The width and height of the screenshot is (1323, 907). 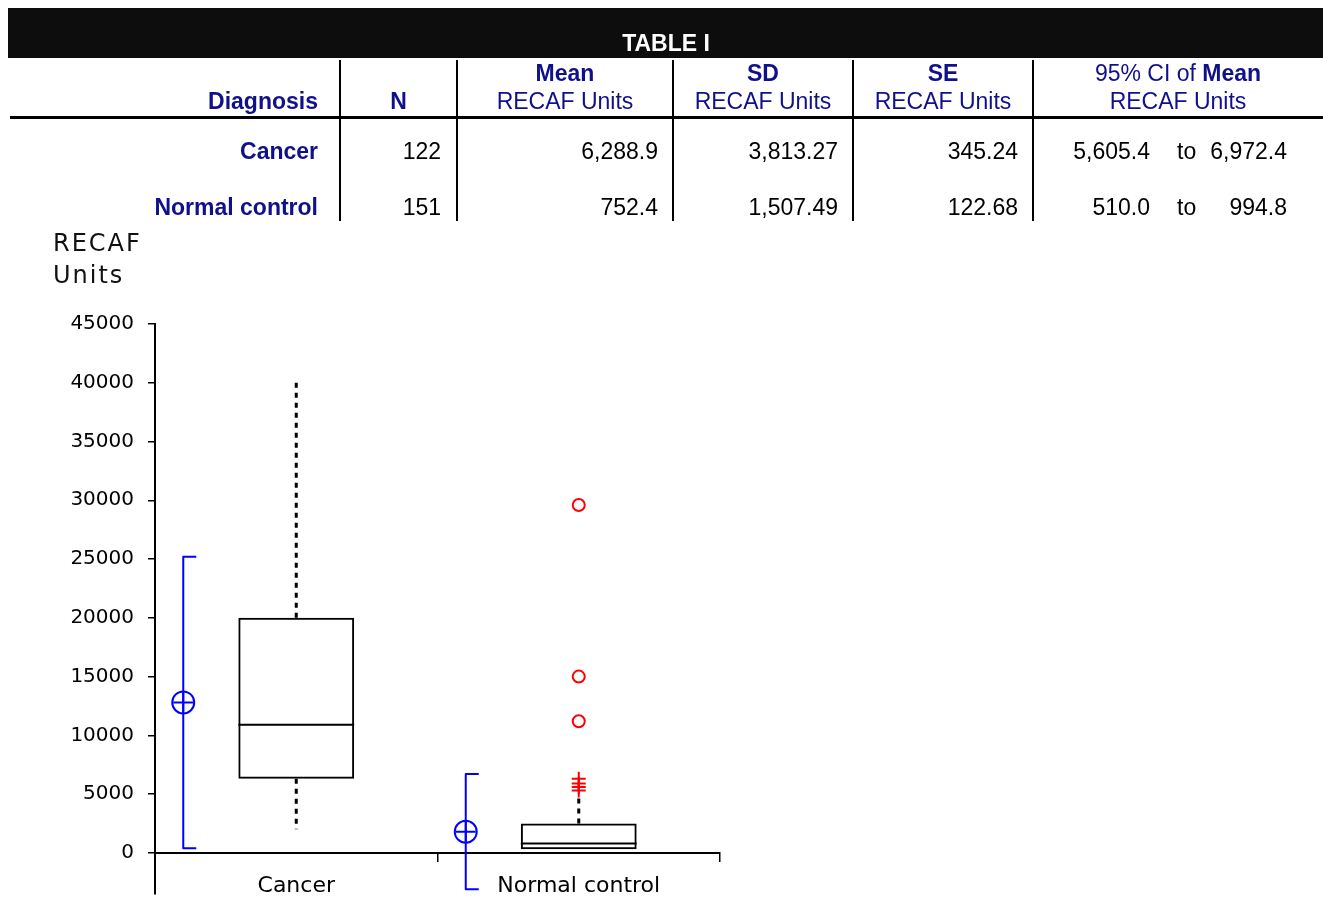 What do you see at coordinates (982, 207) in the screenshot?
I see `text: 122.68` at bounding box center [982, 207].